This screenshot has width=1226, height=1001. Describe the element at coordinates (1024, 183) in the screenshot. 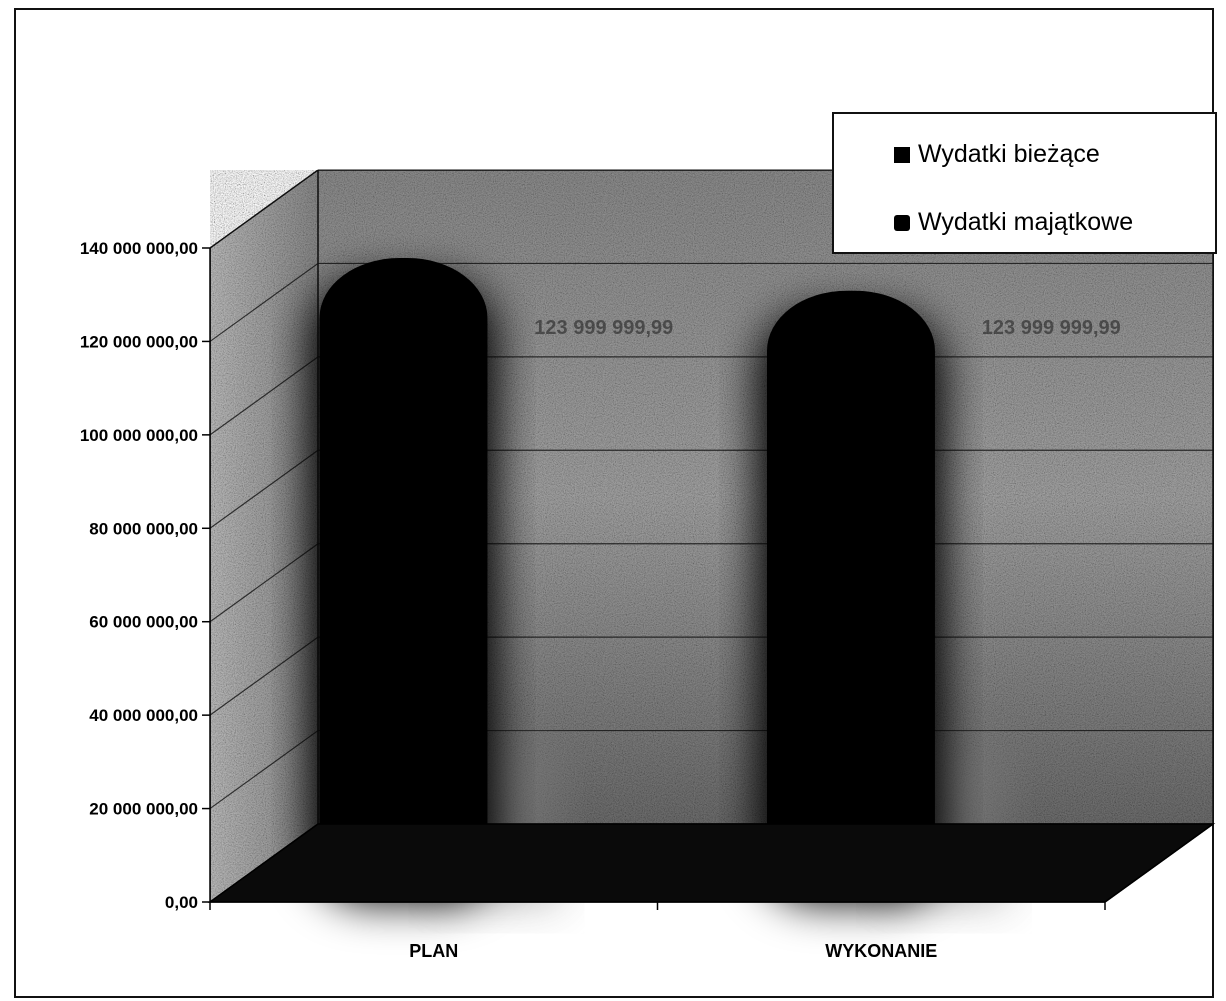

I see `legend: Wydatki bieżące Wydatki majątkowe` at that location.